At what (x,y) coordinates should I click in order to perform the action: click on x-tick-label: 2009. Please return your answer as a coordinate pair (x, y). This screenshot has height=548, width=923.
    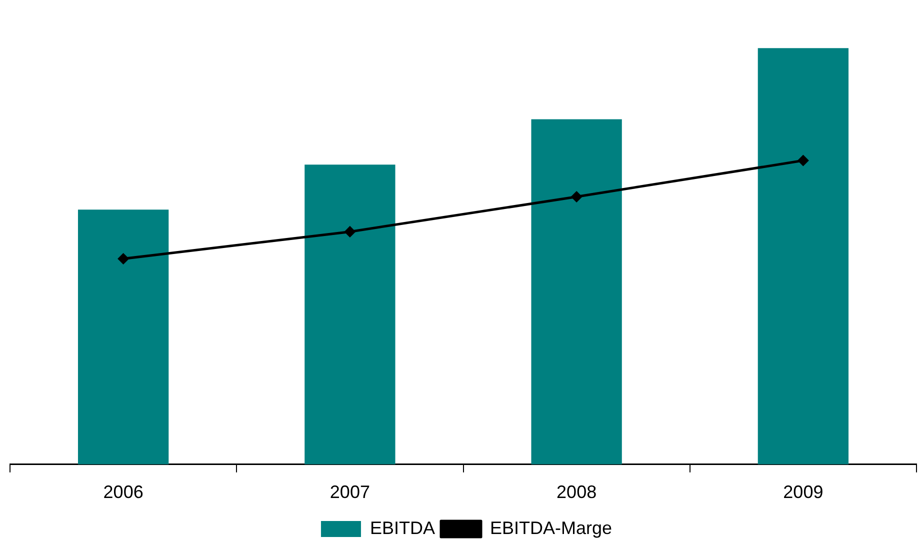
    Looking at the image, I should click on (803, 492).